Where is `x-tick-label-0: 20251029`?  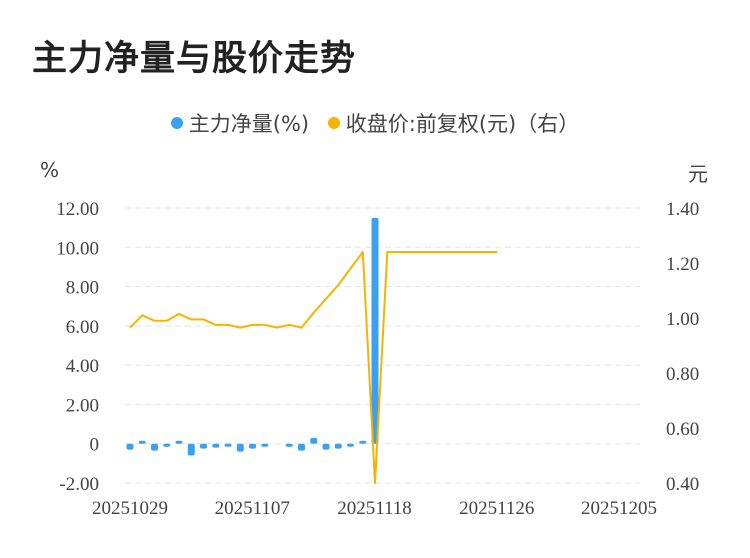
x-tick-label-0: 20251029 is located at coordinates (130, 508).